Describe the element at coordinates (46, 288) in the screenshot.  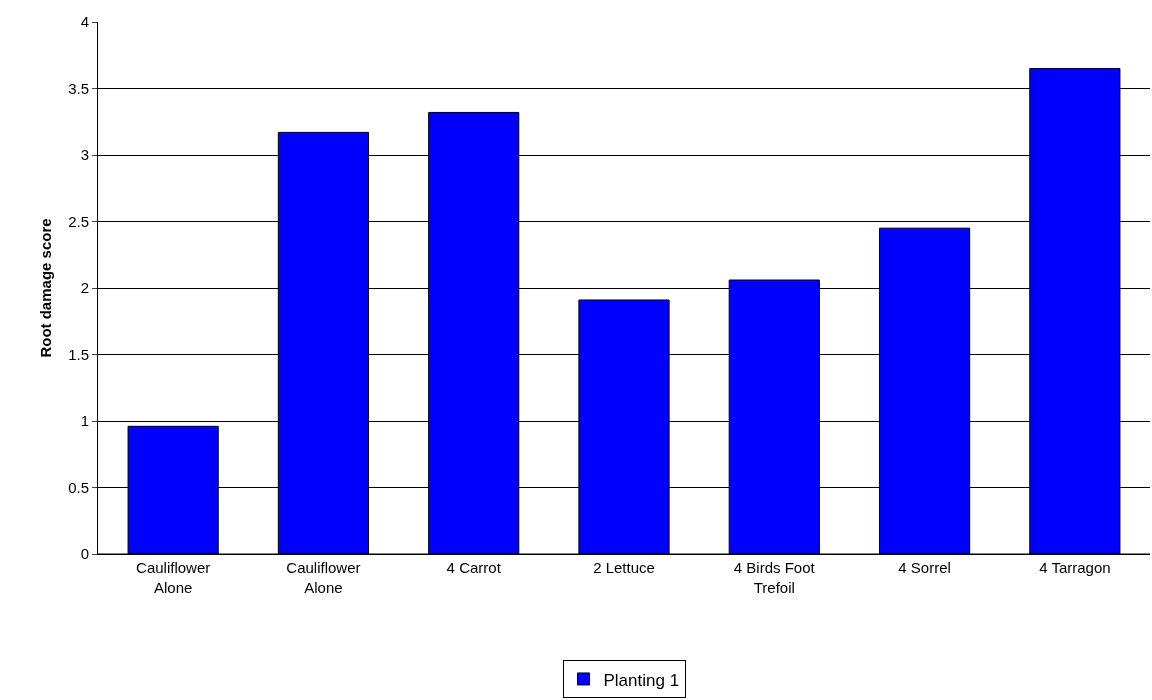
I see `y-axis-title: Root damage score` at that location.